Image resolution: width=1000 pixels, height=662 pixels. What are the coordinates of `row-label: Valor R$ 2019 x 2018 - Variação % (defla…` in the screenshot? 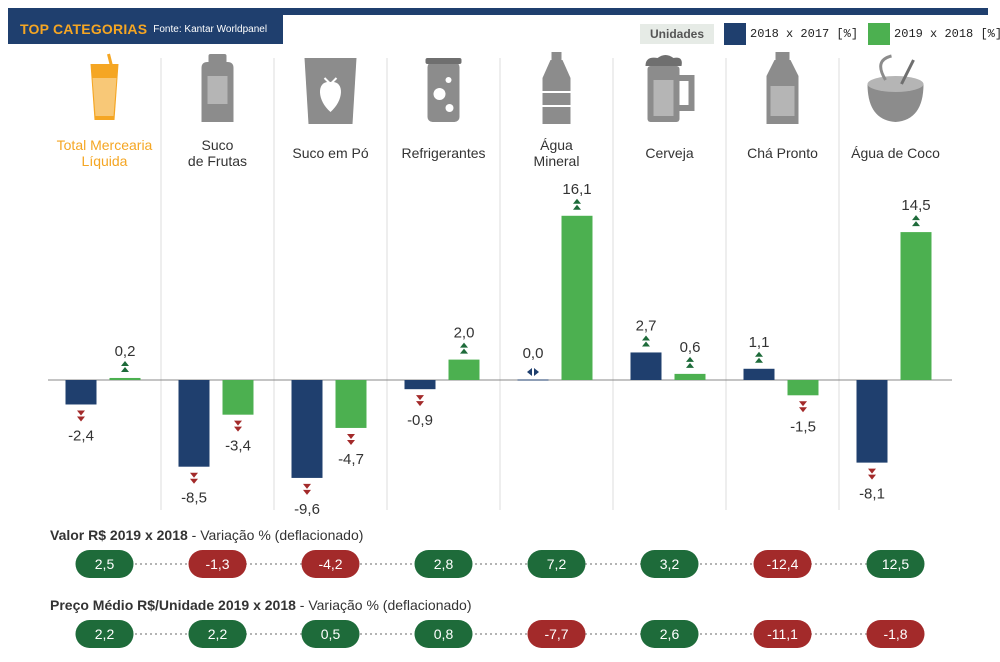 It's located at (206, 535).